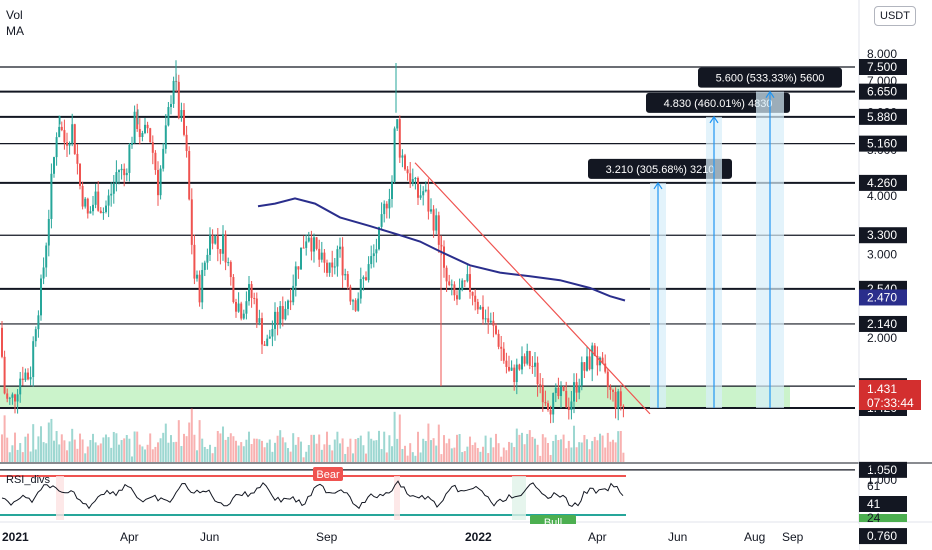 This screenshot has height=550, width=932. What do you see at coordinates (28, 480) in the screenshot?
I see `rsi-indicator-name: RSI_divs` at bounding box center [28, 480].